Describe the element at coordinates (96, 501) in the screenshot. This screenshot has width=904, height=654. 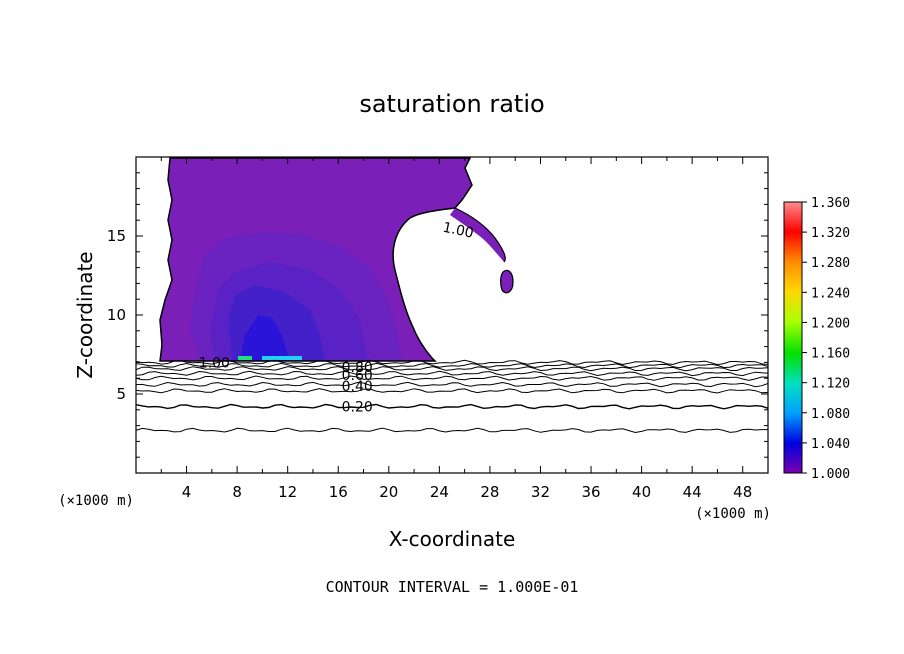
I see `x-unit-label-left: (×1000 m)` at that location.